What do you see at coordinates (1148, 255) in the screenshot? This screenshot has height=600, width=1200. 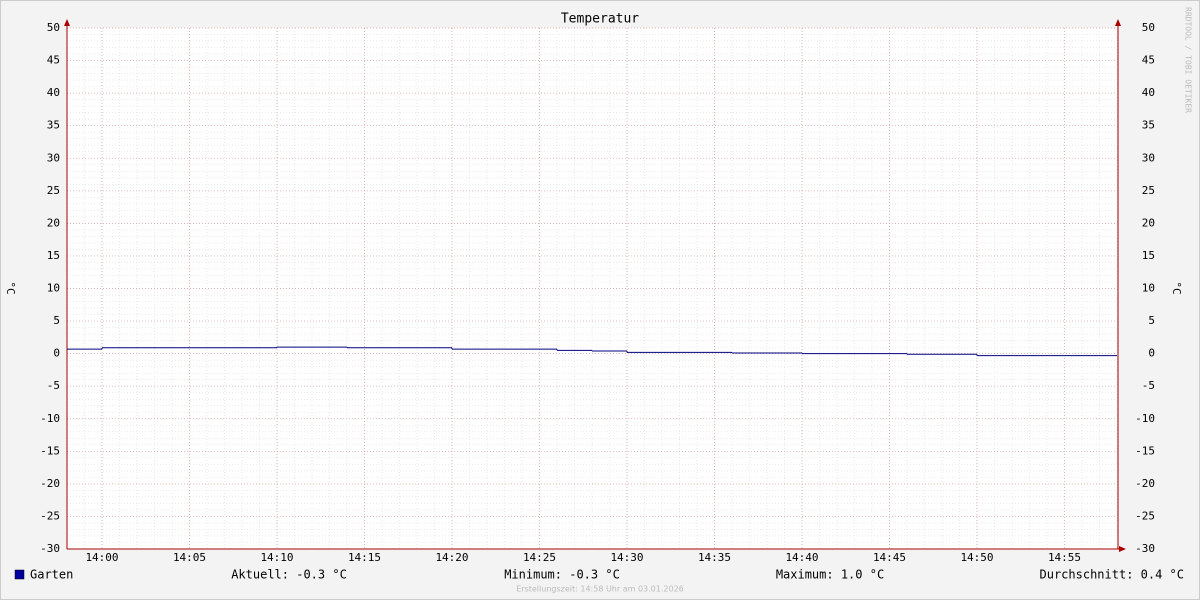 I see `y2-tick-label: 15` at bounding box center [1148, 255].